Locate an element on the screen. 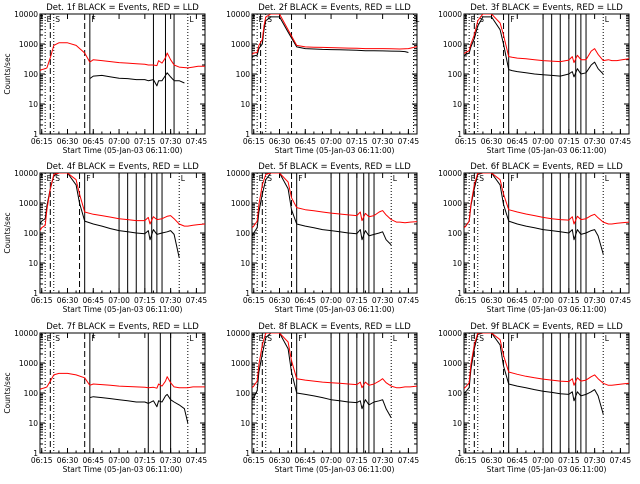 This screenshot has height=484, width=640. chart-title: Det. 8f BLACK = Events, RED = LLD is located at coordinates (334, 327).